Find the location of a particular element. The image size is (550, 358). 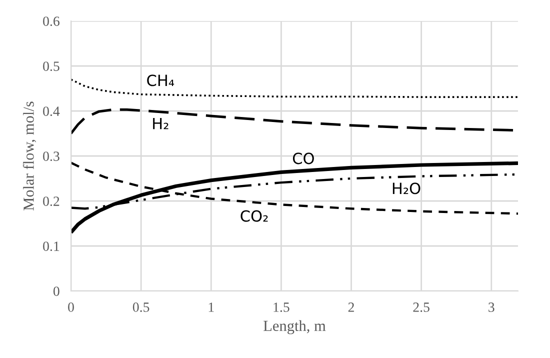

x-tick-label: 2 is located at coordinates (351, 307).